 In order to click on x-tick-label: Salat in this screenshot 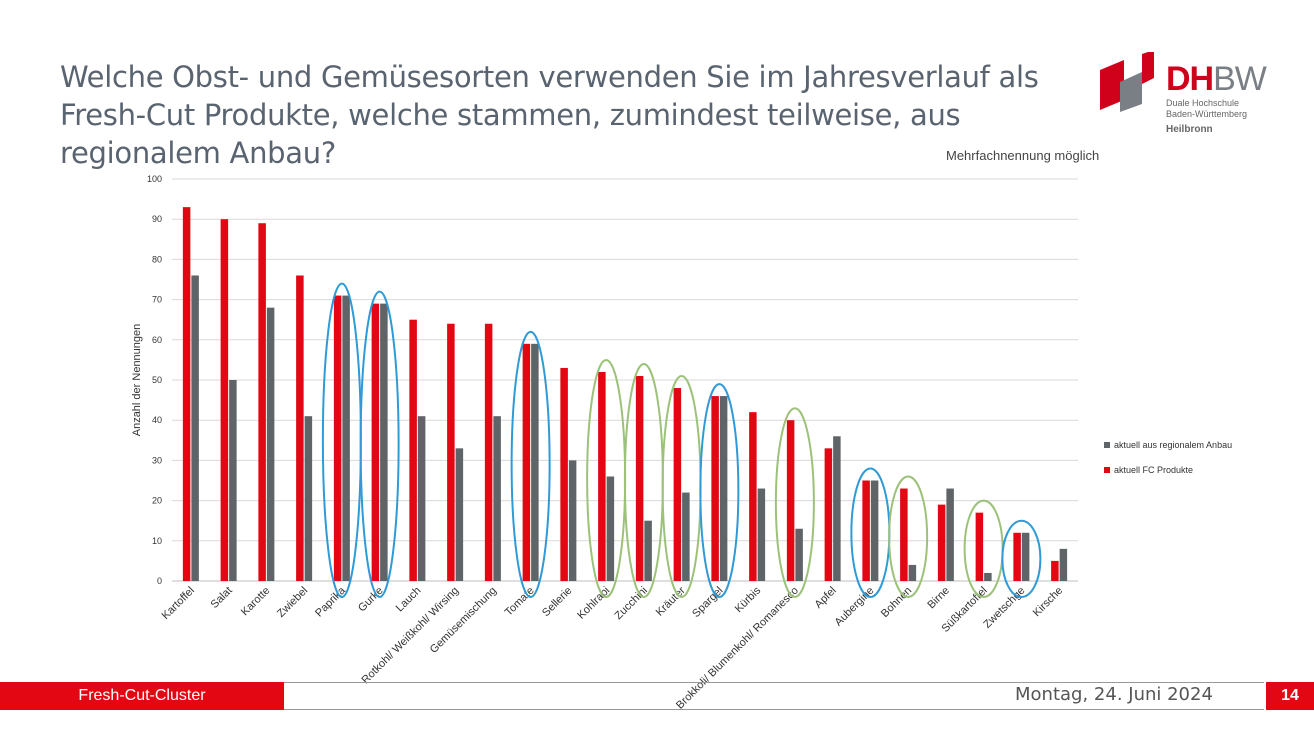, I will do `click(222, 598)`.